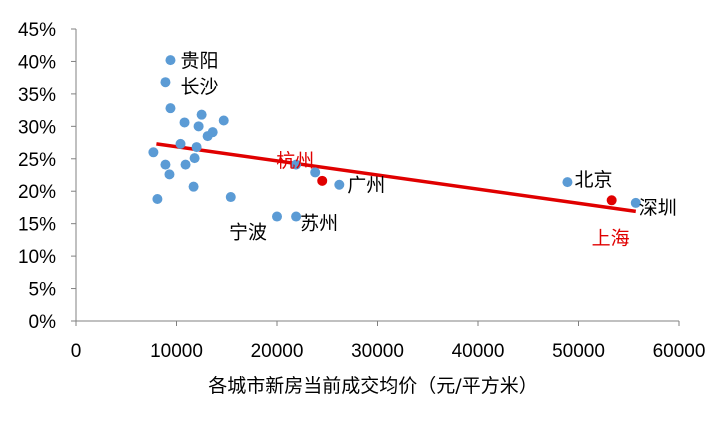 The height and width of the screenshot is (432, 720). I want to click on x-axis-ticks: 0 10000 20000 30000 40000 50000 60000, so click(388, 341).